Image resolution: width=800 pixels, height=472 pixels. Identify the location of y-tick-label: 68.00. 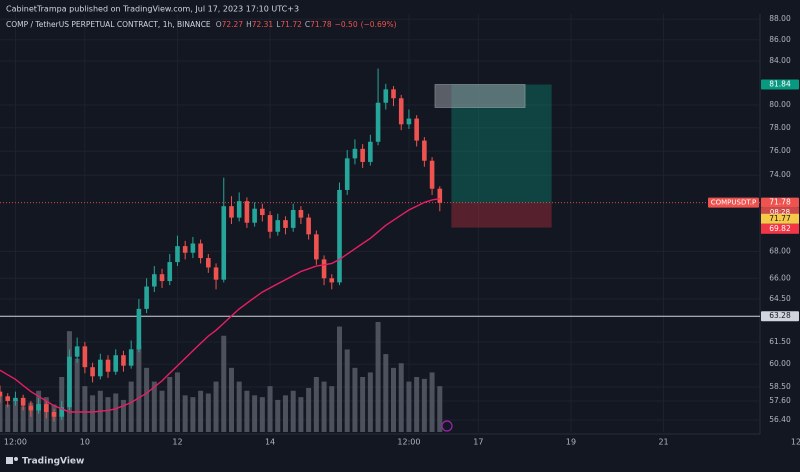
(780, 250).